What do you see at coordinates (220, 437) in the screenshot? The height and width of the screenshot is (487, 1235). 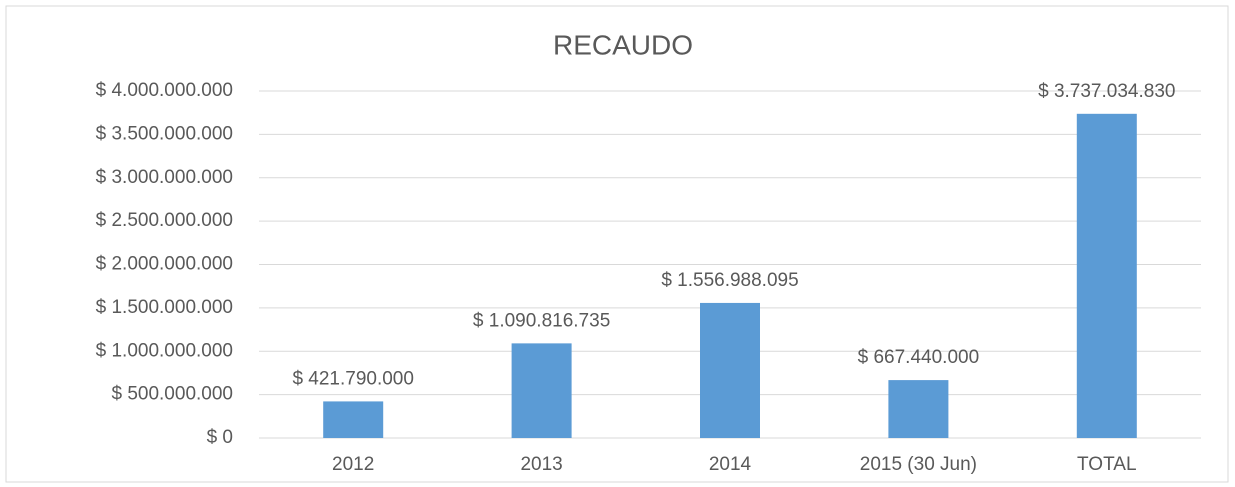 I see `y-tick-label: $ 0` at bounding box center [220, 437].